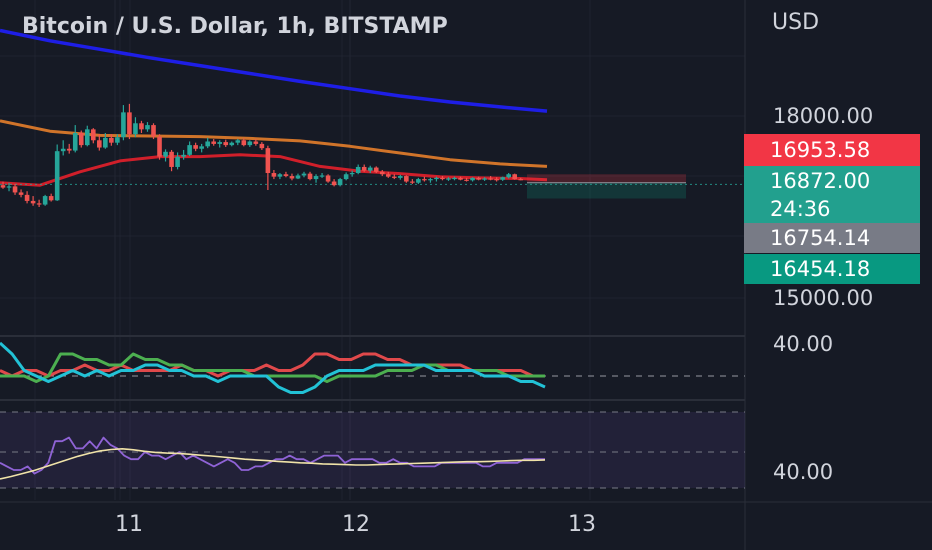 The image size is (932, 550). I want to click on currency-label: USD, so click(796, 22).